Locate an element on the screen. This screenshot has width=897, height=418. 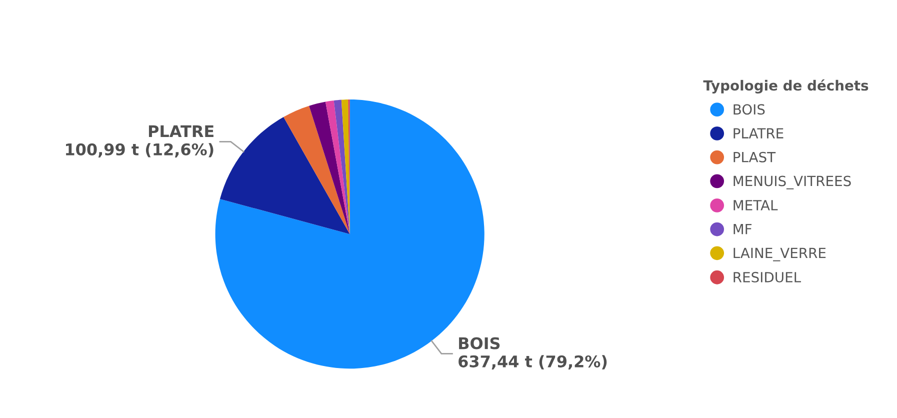
slice-label: PLATRE is located at coordinates (181, 131).